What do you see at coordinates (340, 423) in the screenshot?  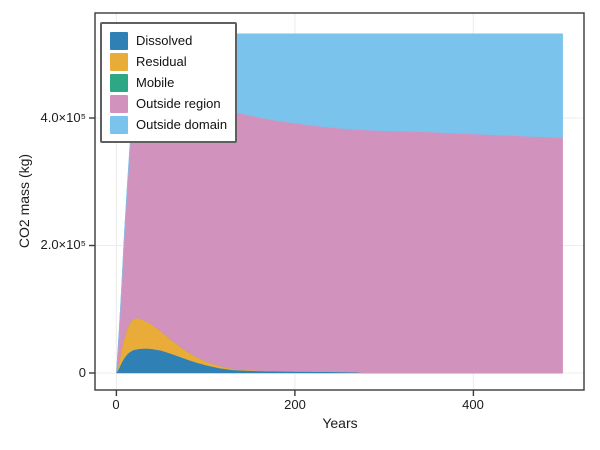 I see `x-axis-label: Years` at bounding box center [340, 423].